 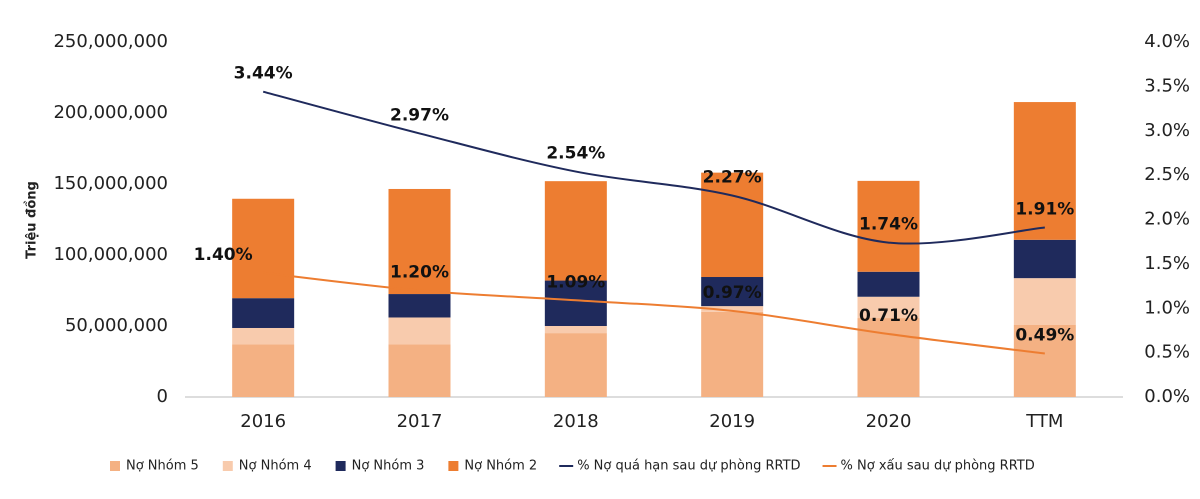 I want to click on data-label: 0.49%, so click(x=1044, y=336).